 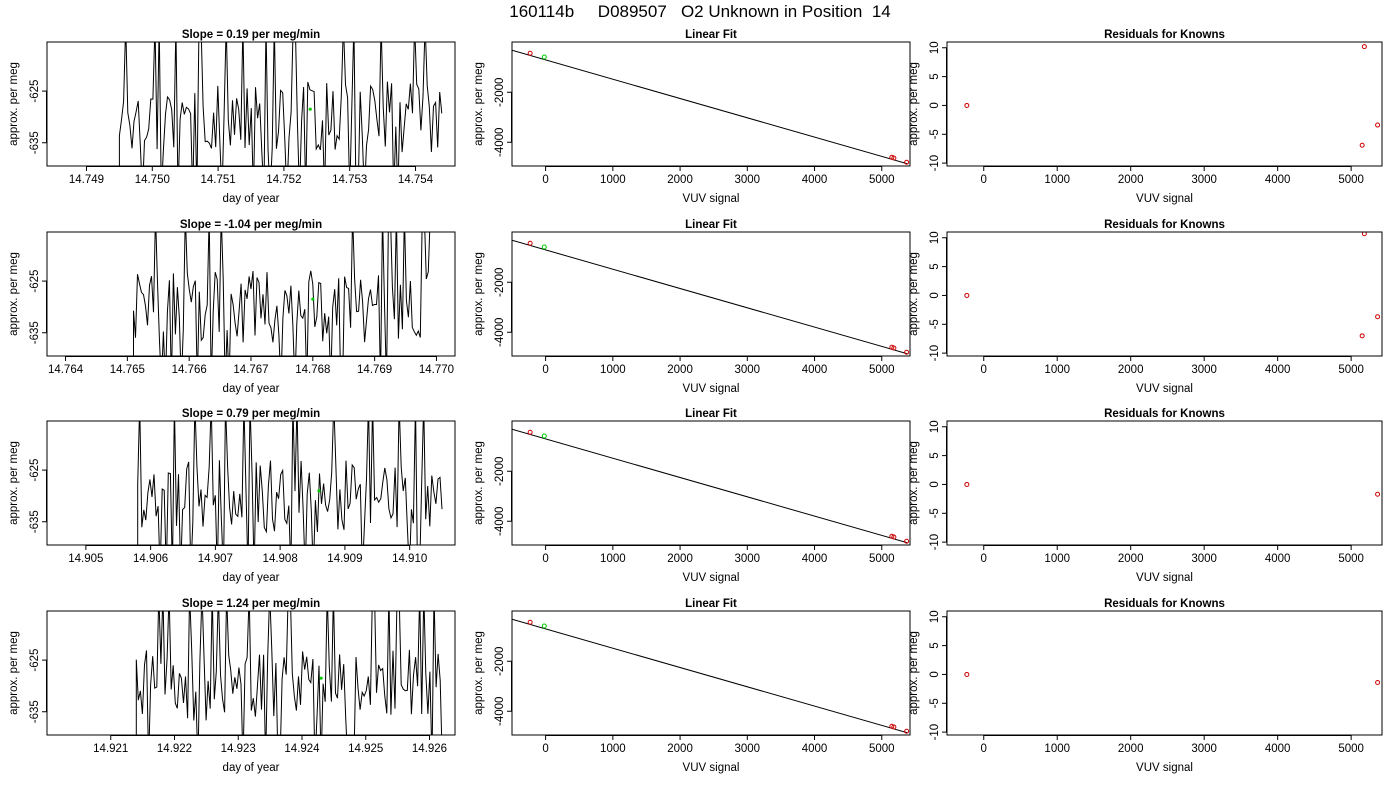 I want to click on x-tick-label: 14.906, so click(x=150, y=559).